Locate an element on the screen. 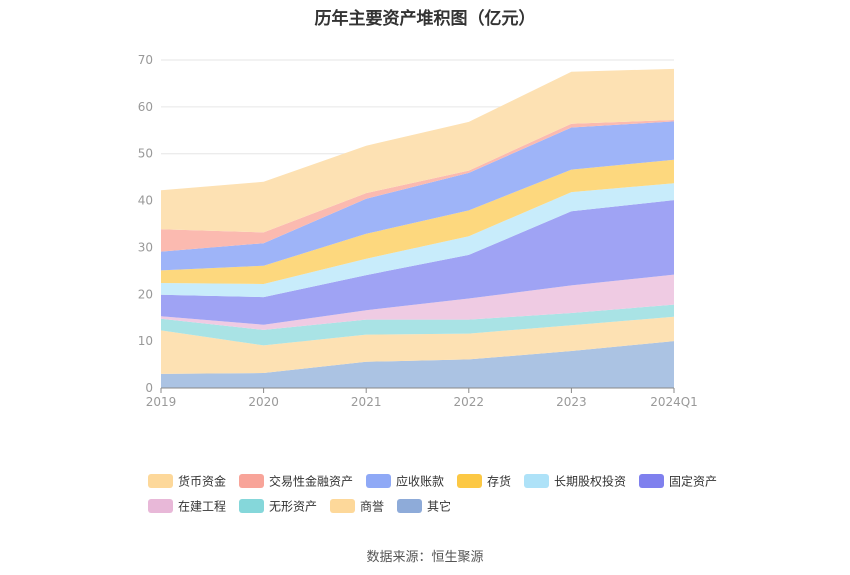 The height and width of the screenshot is (575, 850). legend-item: 交易性金融资产 is located at coordinates (296, 481).